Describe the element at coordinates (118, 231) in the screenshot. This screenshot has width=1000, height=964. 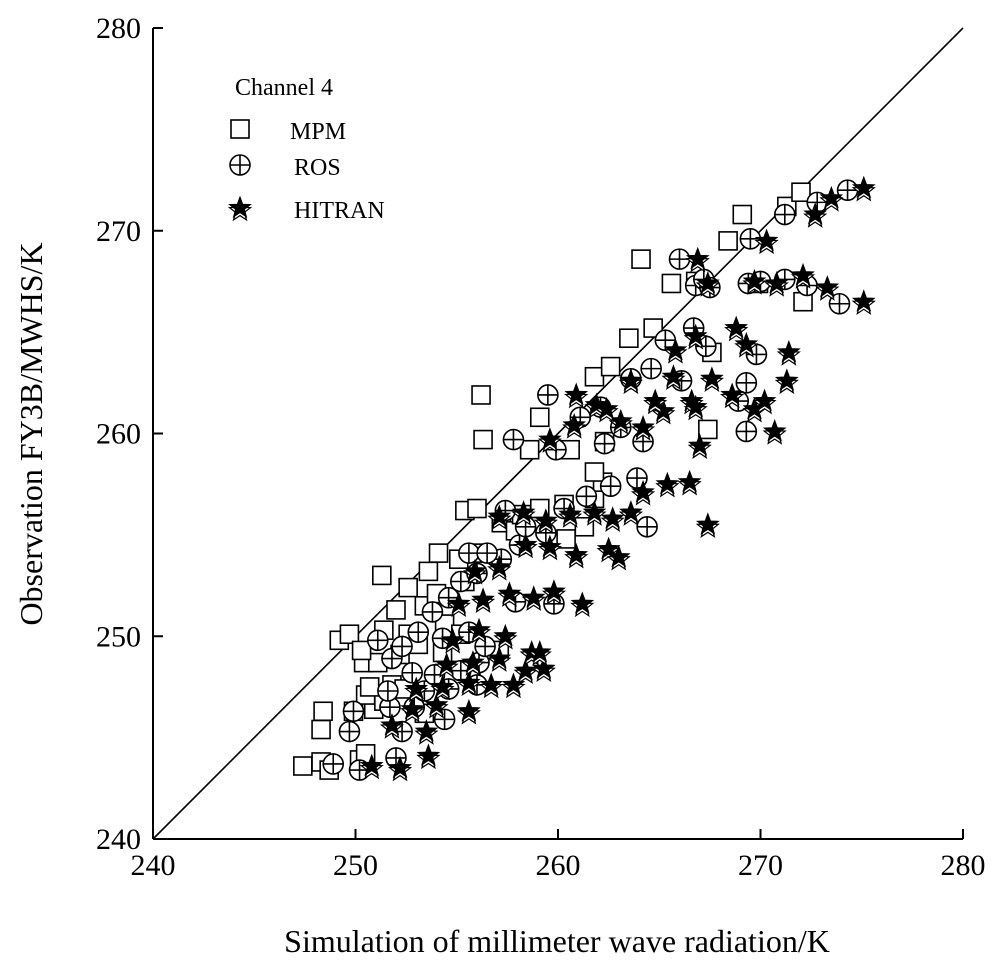
I see `y-tick-label: 270` at that location.